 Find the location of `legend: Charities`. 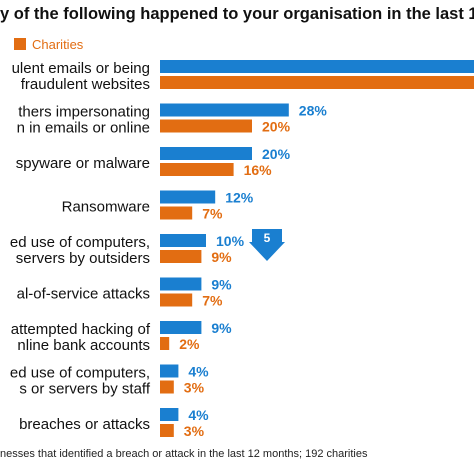

legend: Charities is located at coordinates (48, 44).